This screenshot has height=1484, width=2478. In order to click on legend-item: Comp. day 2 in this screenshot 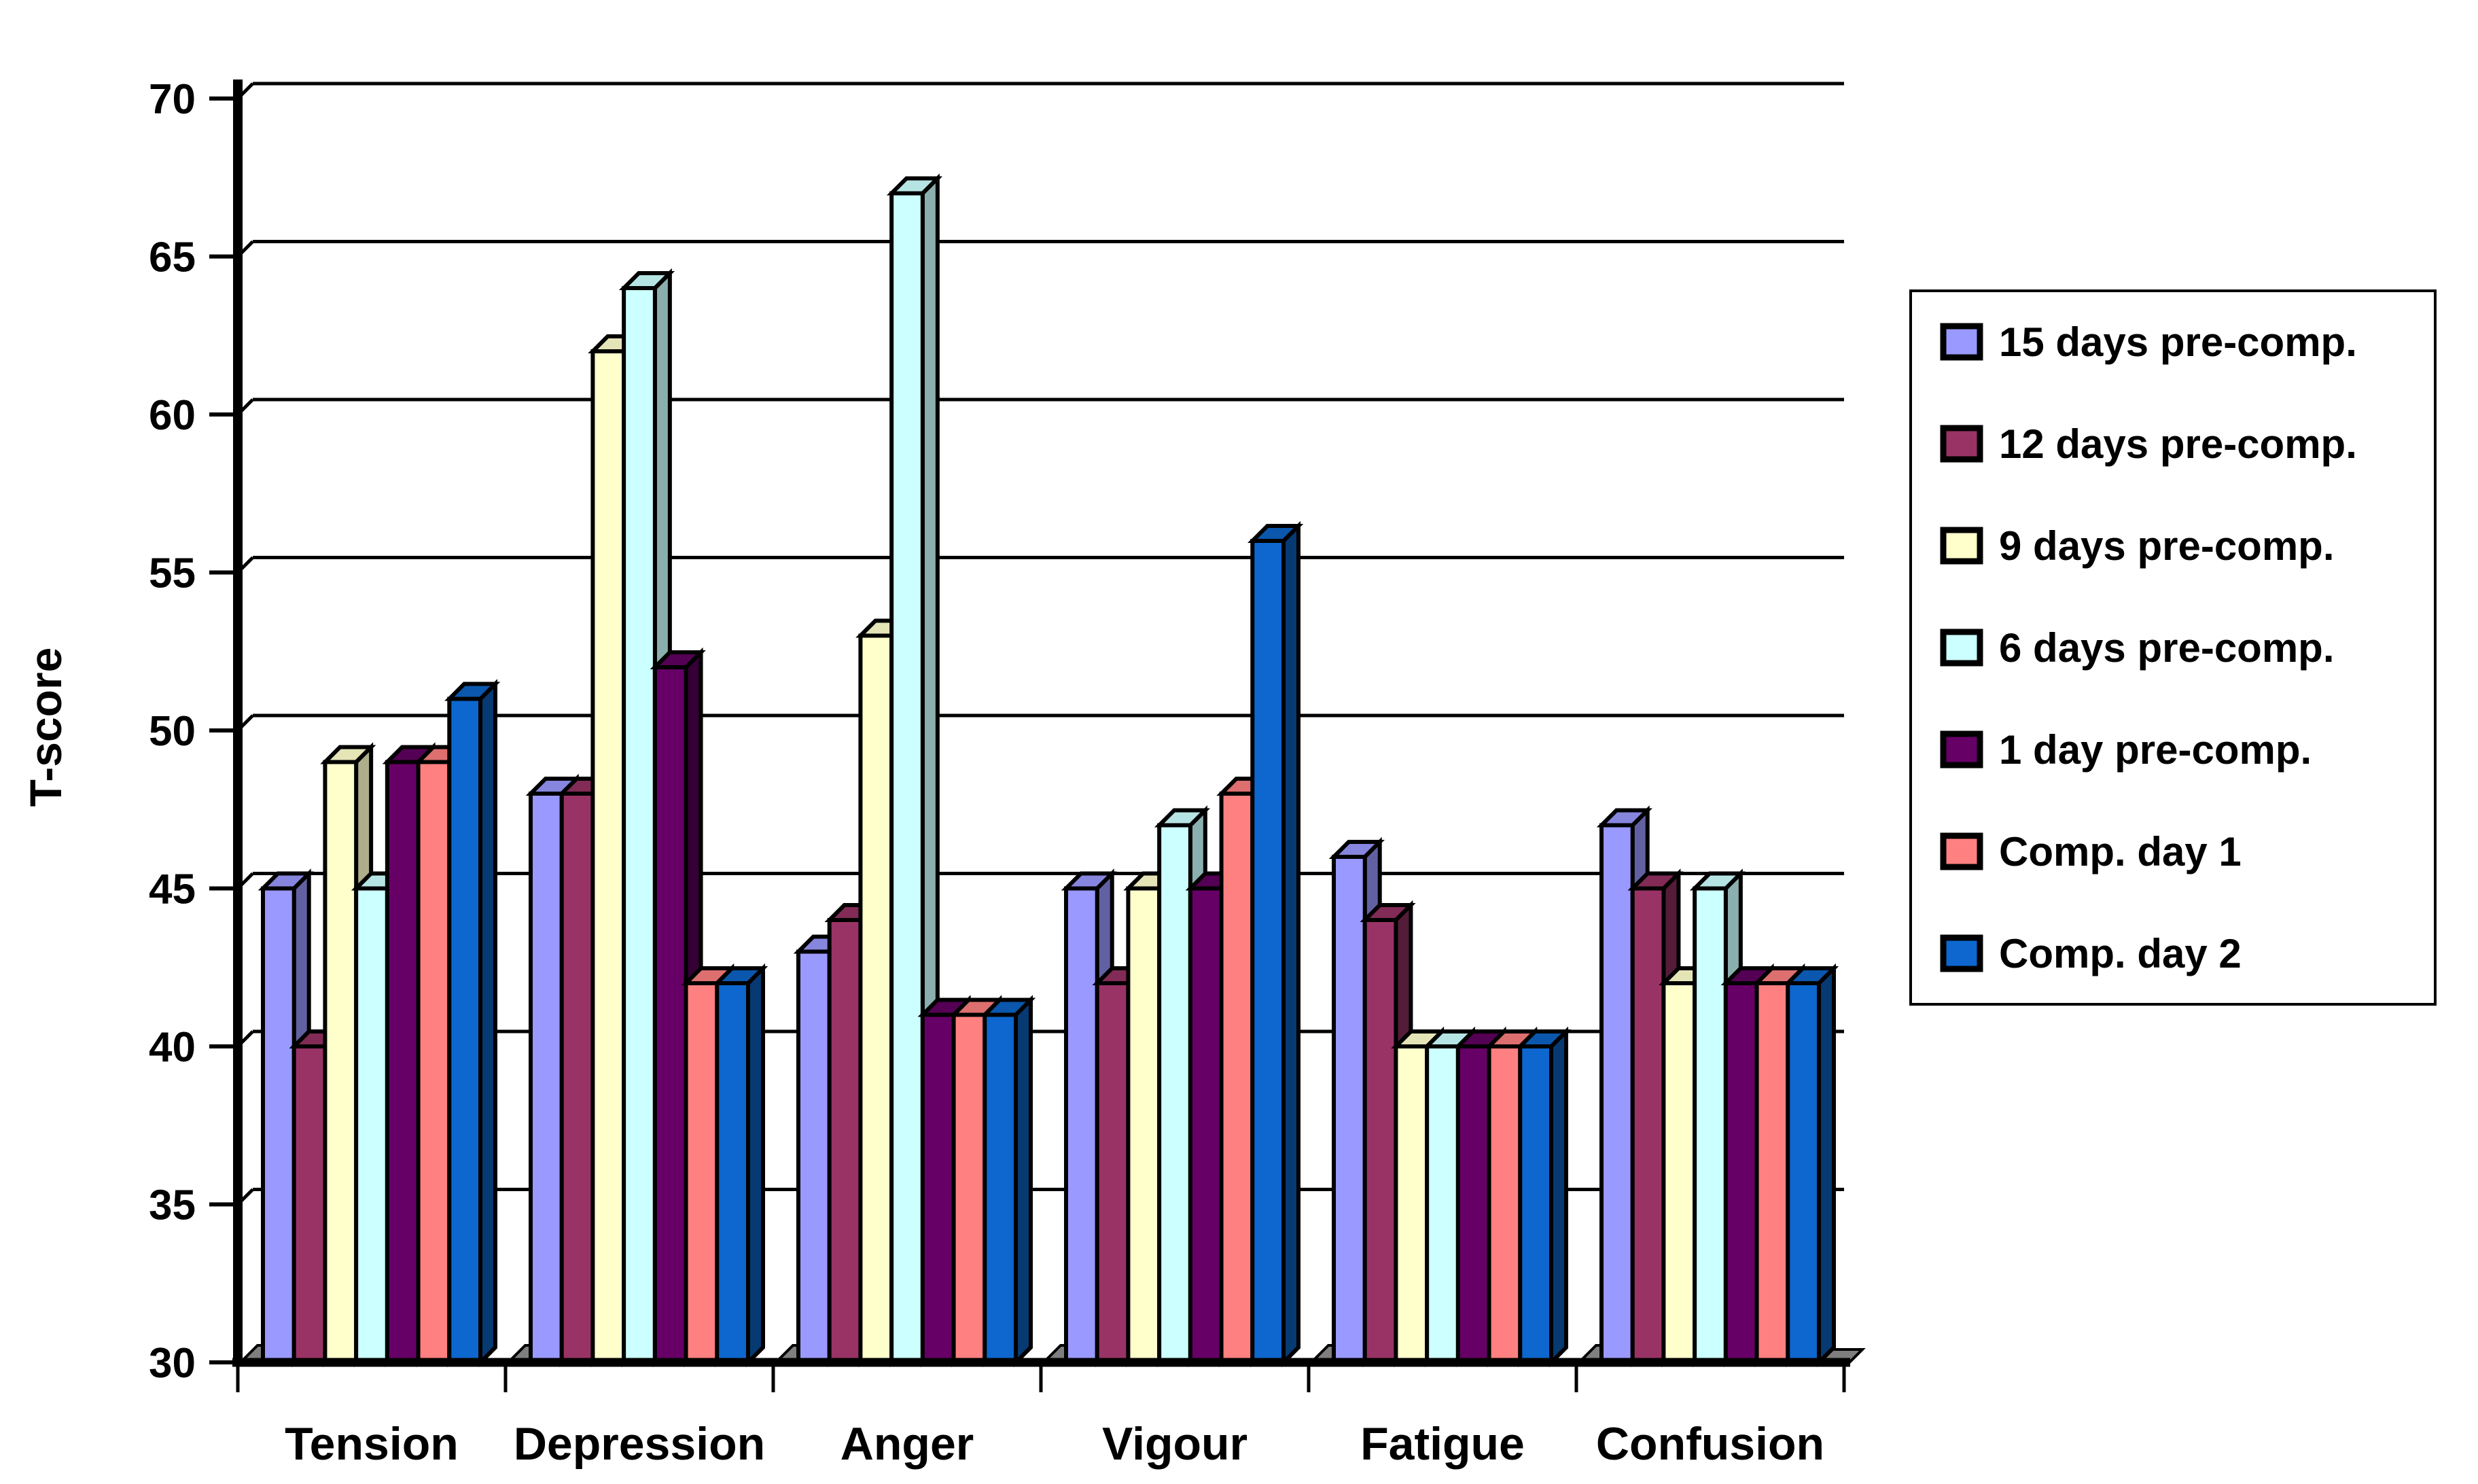, I will do `click(2091, 953)`.